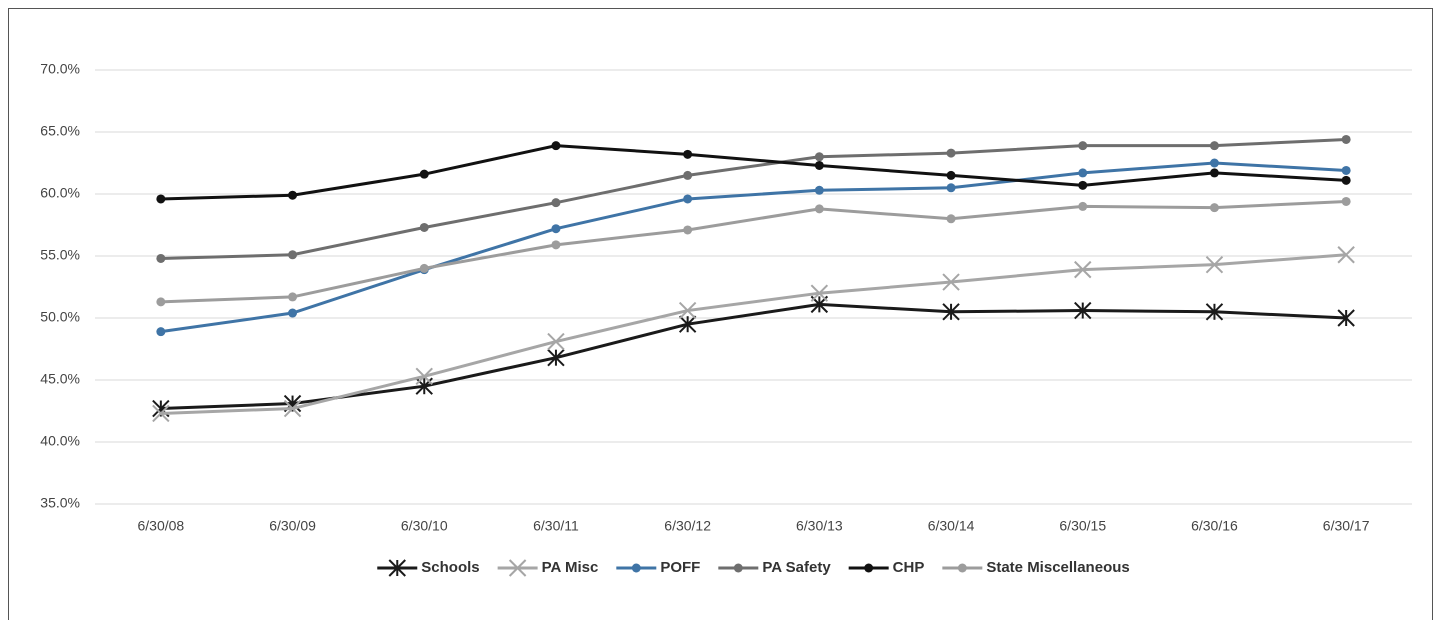 The width and height of the screenshot is (1442, 620). What do you see at coordinates (450, 567) in the screenshot?
I see `legend-label: Schools` at bounding box center [450, 567].